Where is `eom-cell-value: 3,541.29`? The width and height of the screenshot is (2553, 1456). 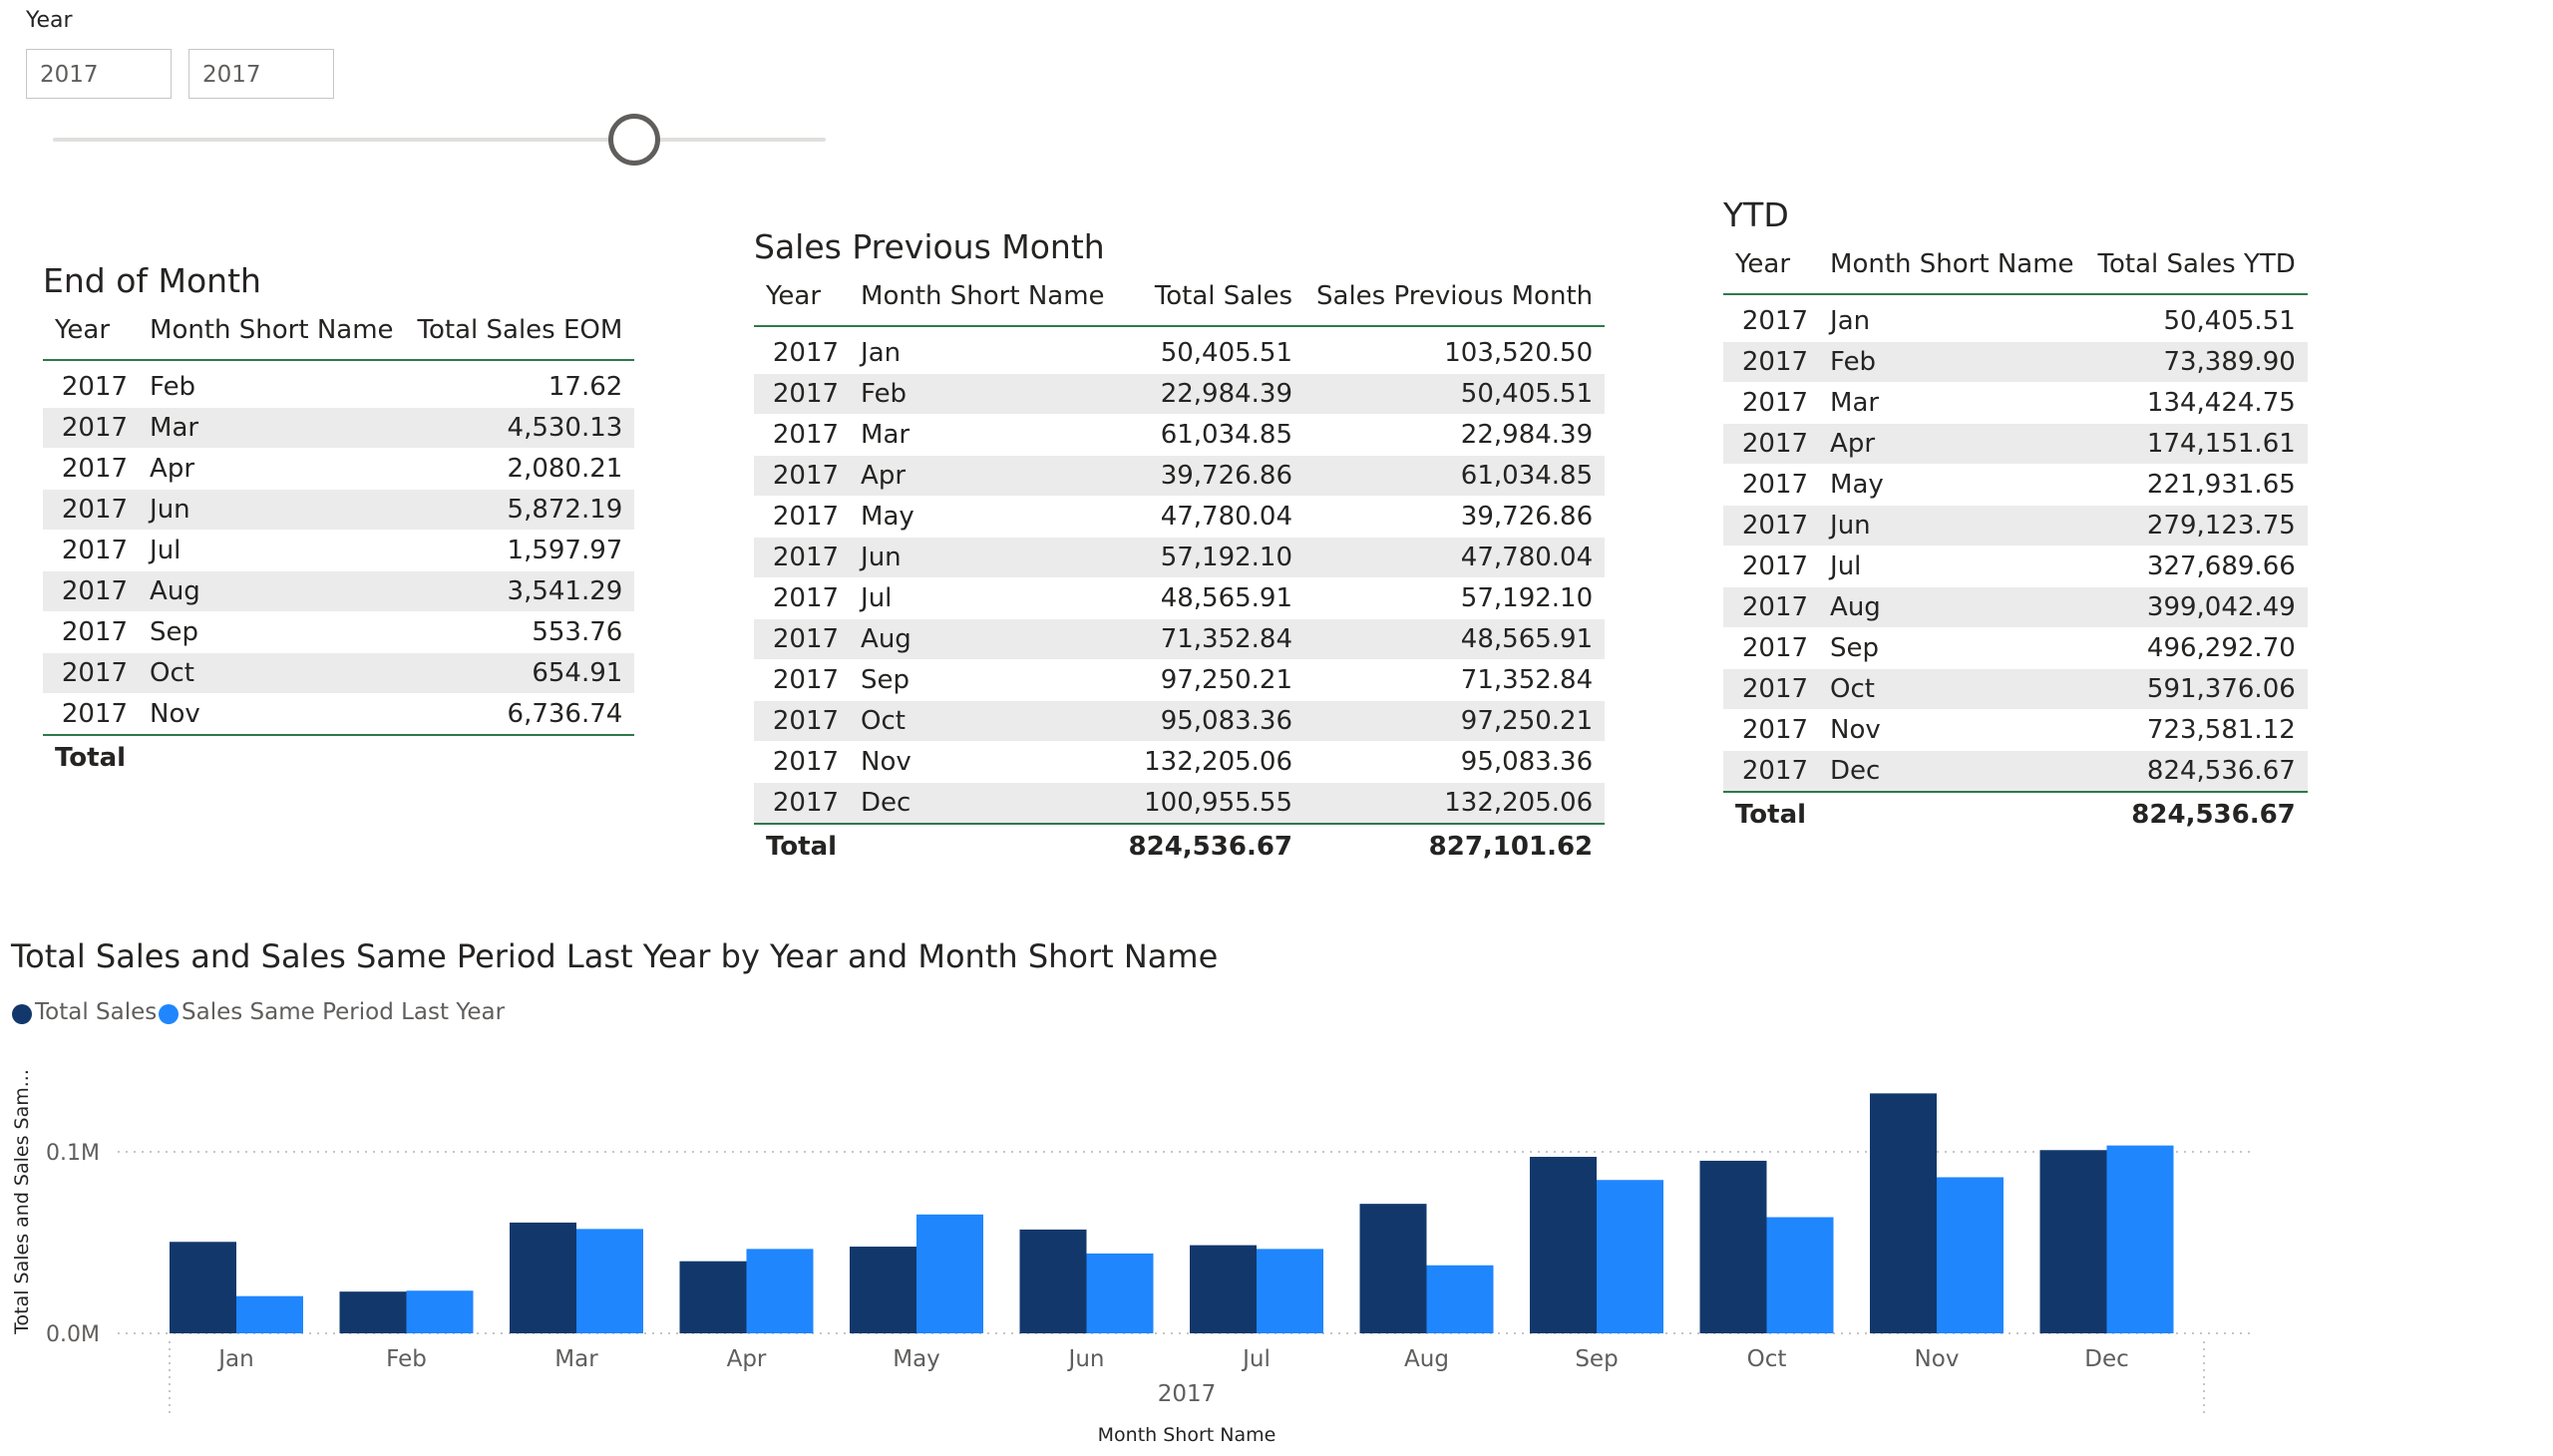
eom-cell-value: 3,541.29 is located at coordinates (520, 591).